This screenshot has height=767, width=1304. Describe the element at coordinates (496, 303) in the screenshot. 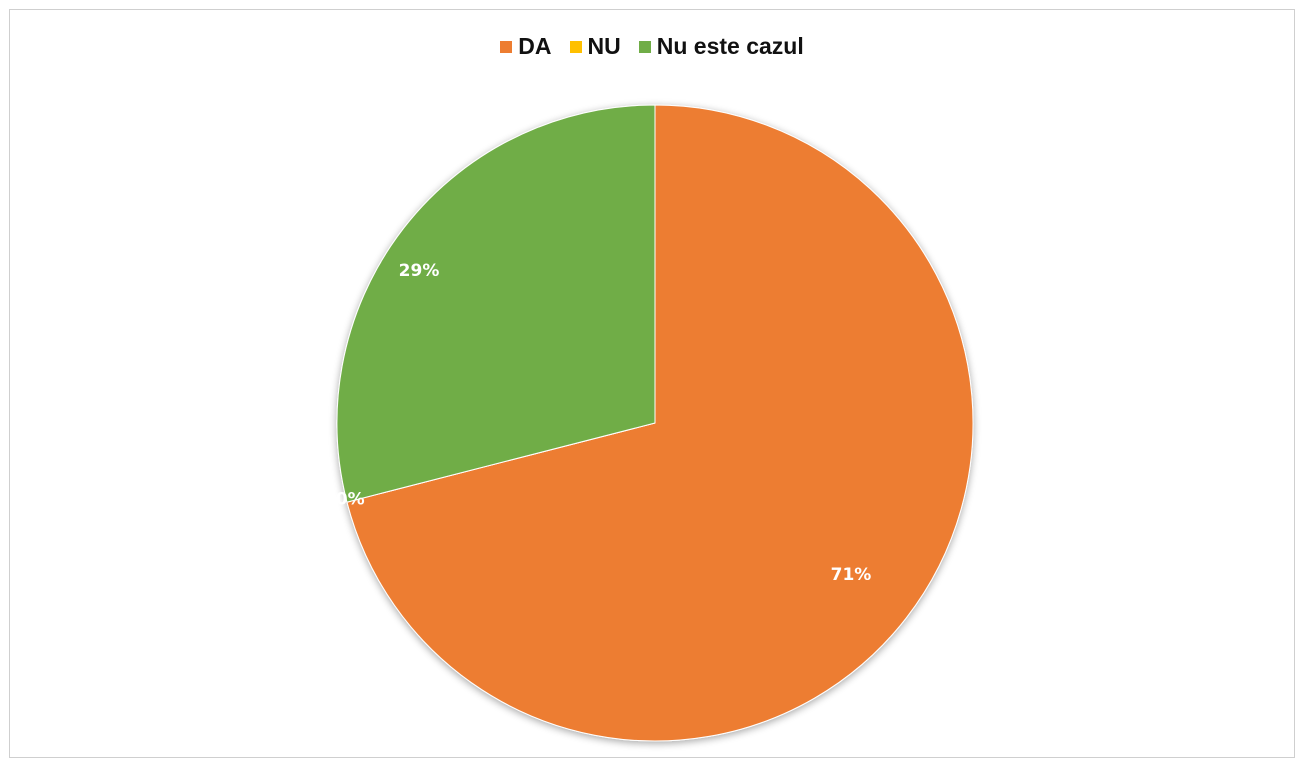

I see `pie-slice-nu-este-cazul` at that location.